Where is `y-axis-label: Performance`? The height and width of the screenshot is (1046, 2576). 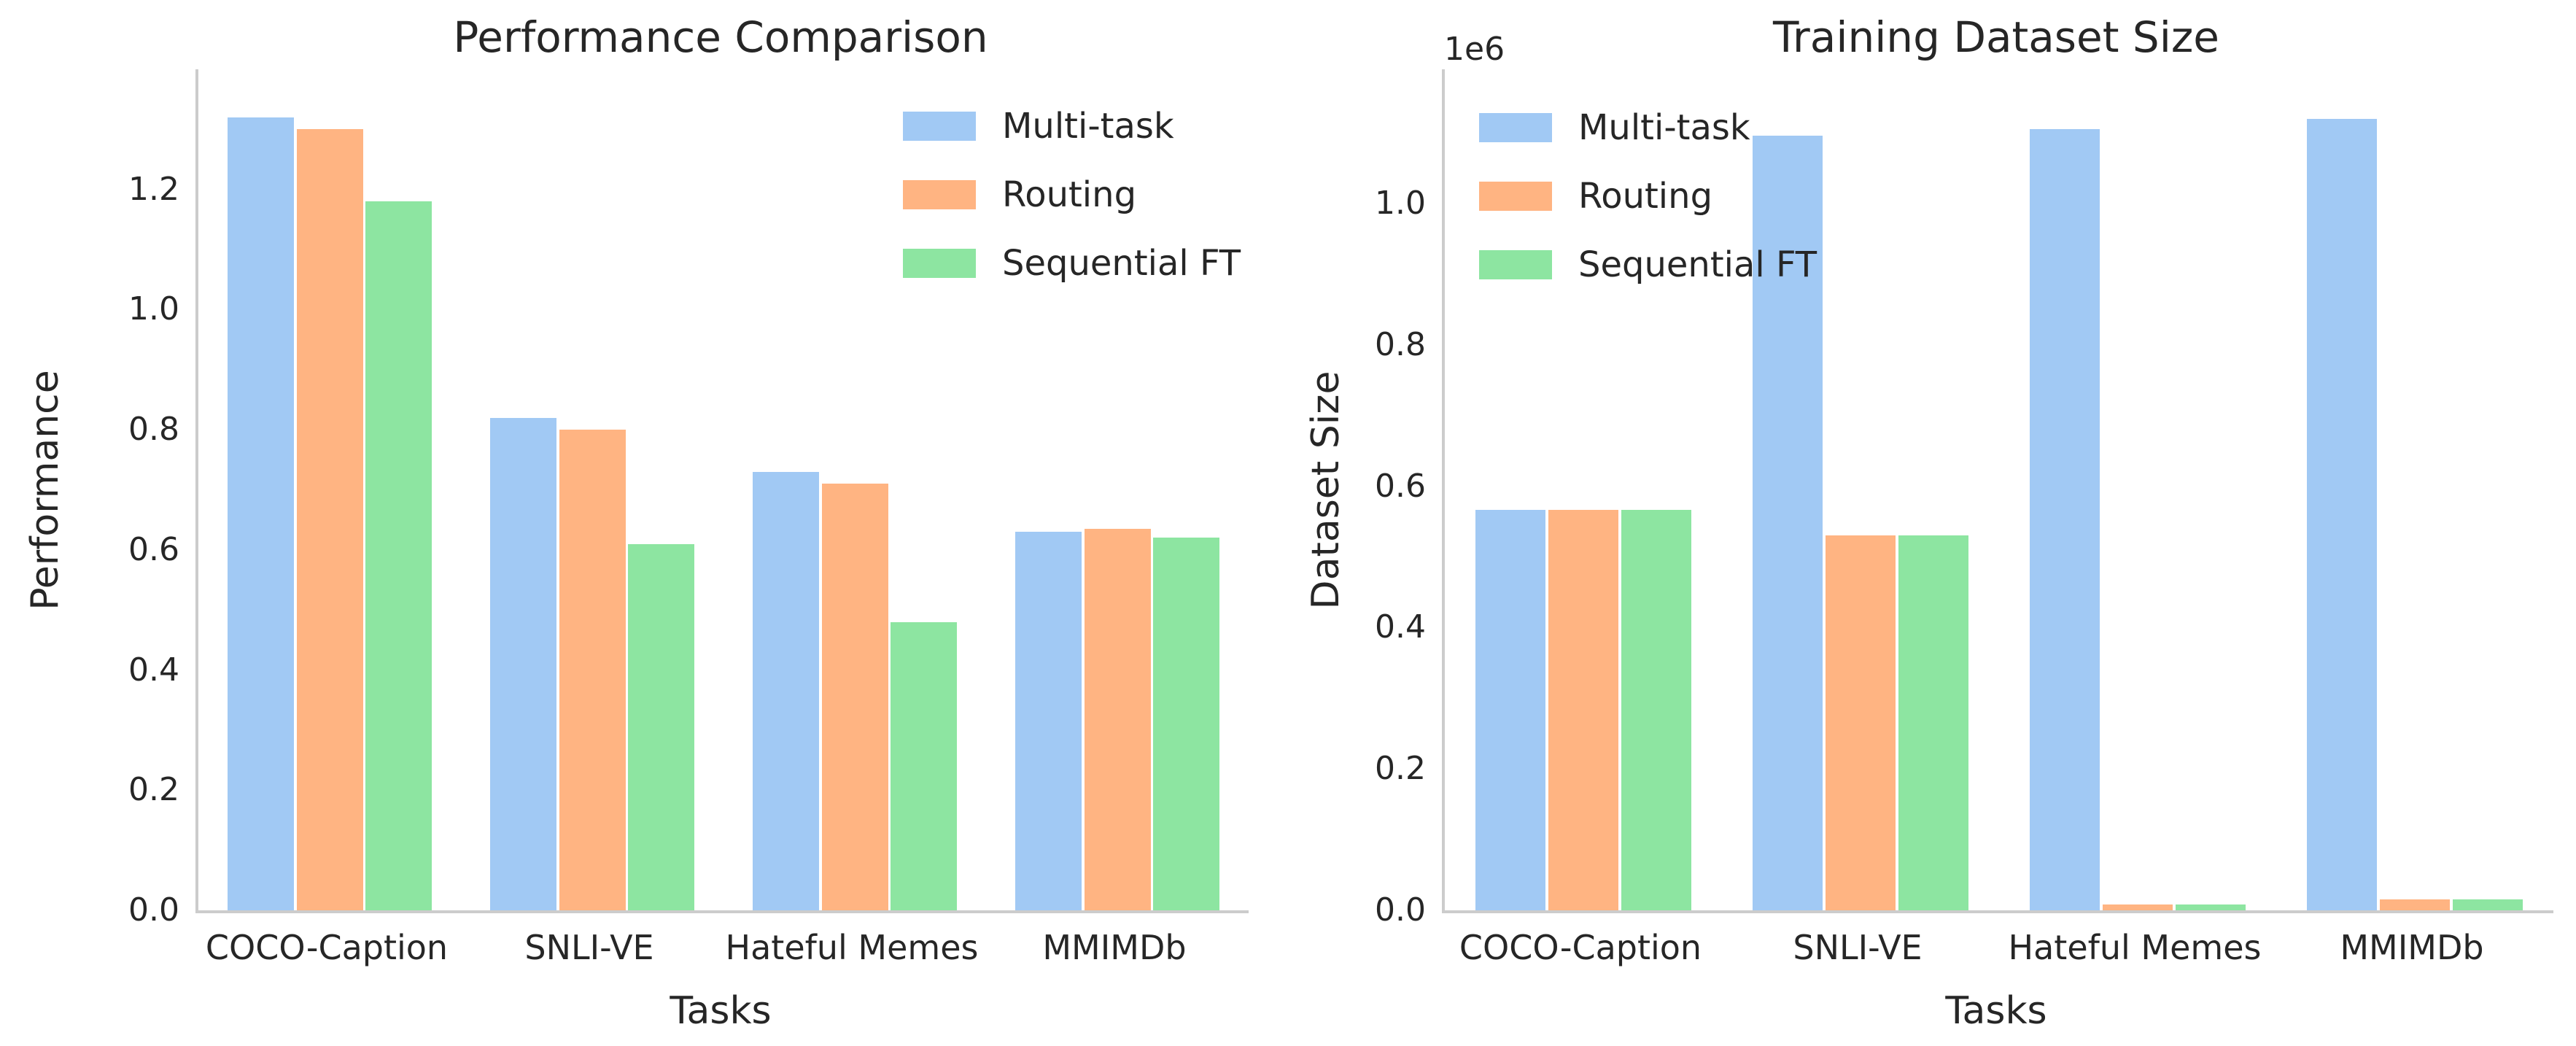
y-axis-label: Performance is located at coordinates (45, 490).